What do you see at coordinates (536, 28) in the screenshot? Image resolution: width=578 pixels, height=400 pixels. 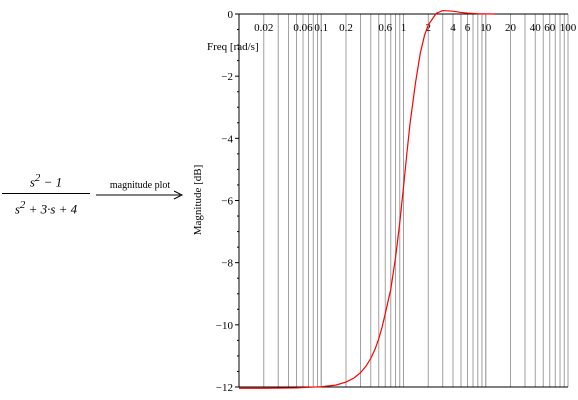 I see `x-tick-label: 40` at bounding box center [536, 28].